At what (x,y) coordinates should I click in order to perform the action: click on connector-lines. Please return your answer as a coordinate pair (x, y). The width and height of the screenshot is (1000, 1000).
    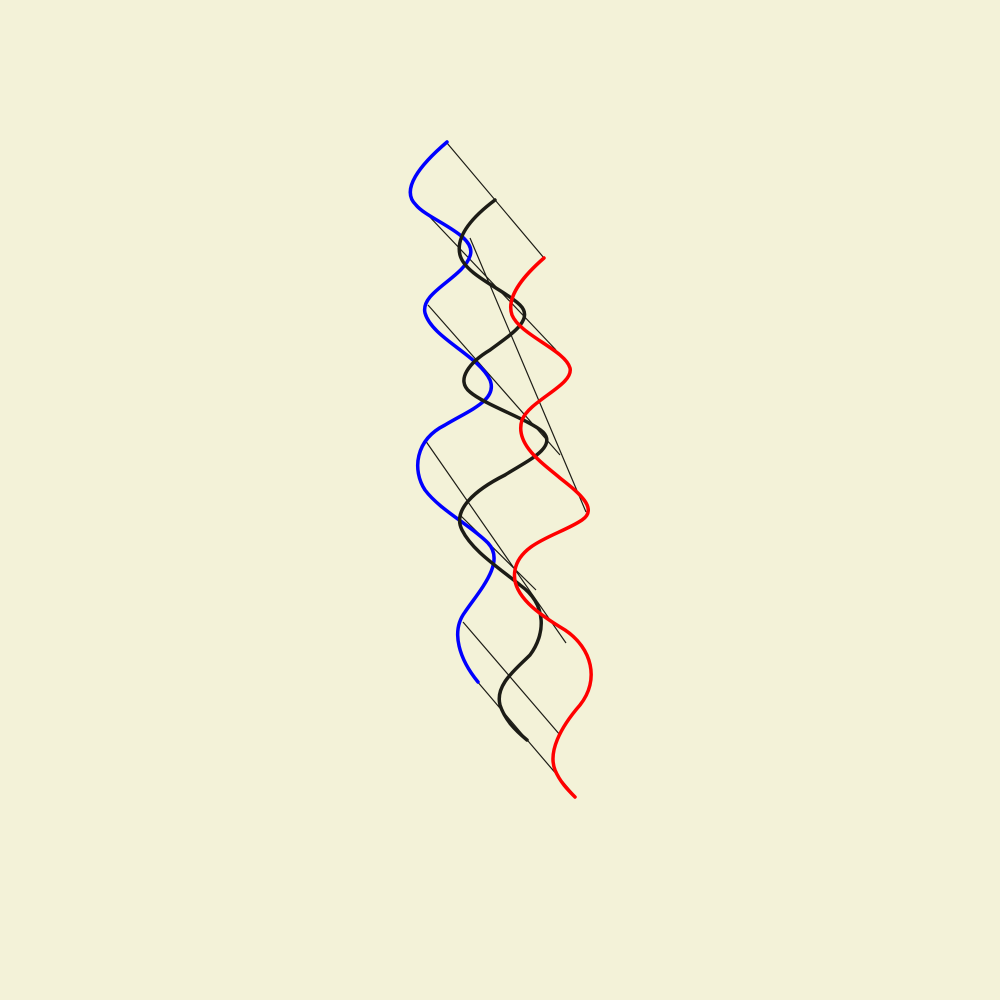
    Looking at the image, I should click on (505, 469).